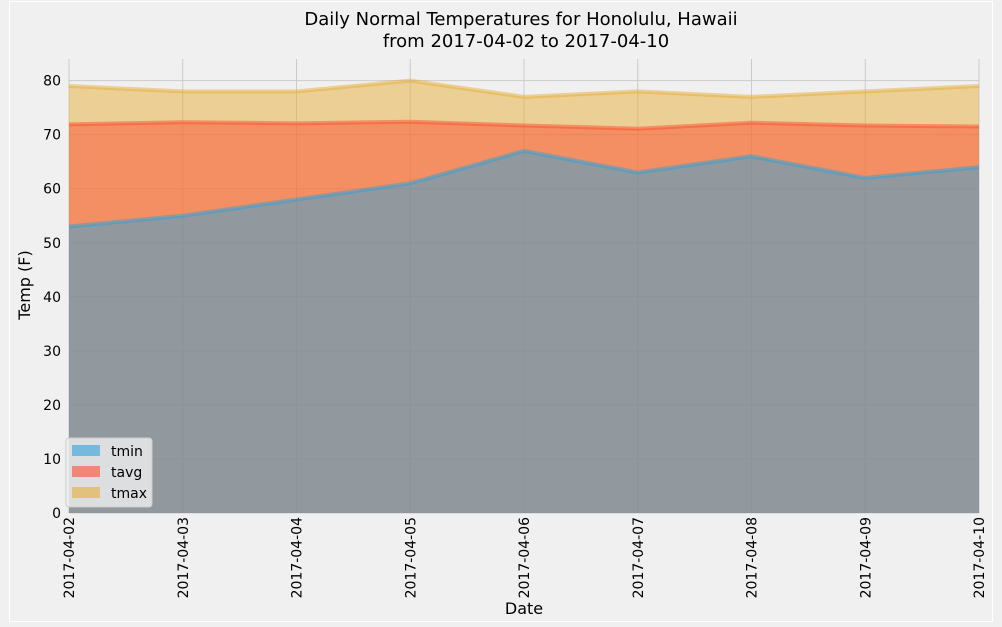  I want to click on line-tavg, so click(524, 125).